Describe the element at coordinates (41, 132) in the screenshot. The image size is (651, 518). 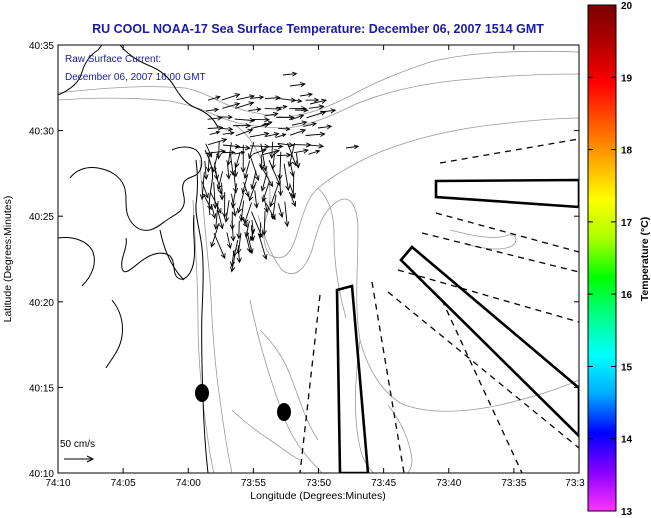
I see `y-tick-label: 40:30` at that location.